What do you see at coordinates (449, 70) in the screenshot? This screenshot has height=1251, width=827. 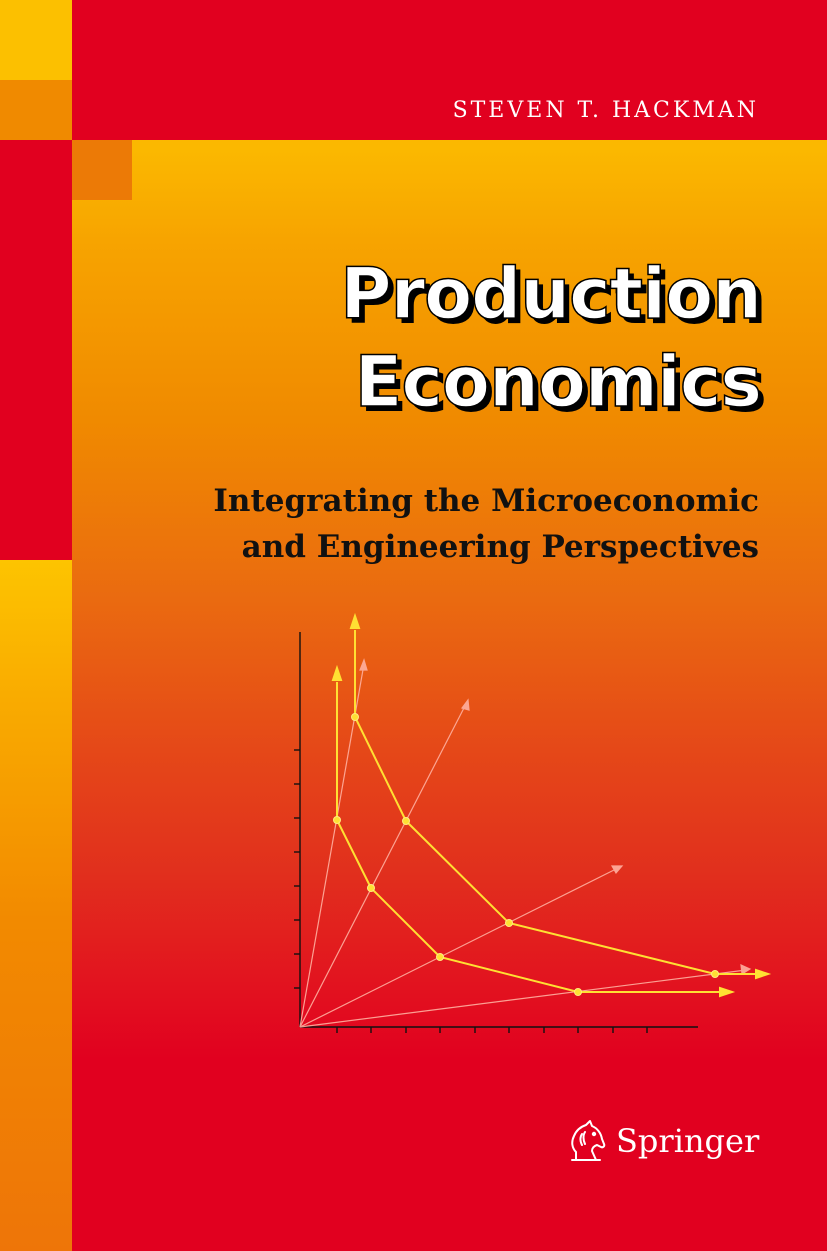 I see `top-red-band` at bounding box center [449, 70].